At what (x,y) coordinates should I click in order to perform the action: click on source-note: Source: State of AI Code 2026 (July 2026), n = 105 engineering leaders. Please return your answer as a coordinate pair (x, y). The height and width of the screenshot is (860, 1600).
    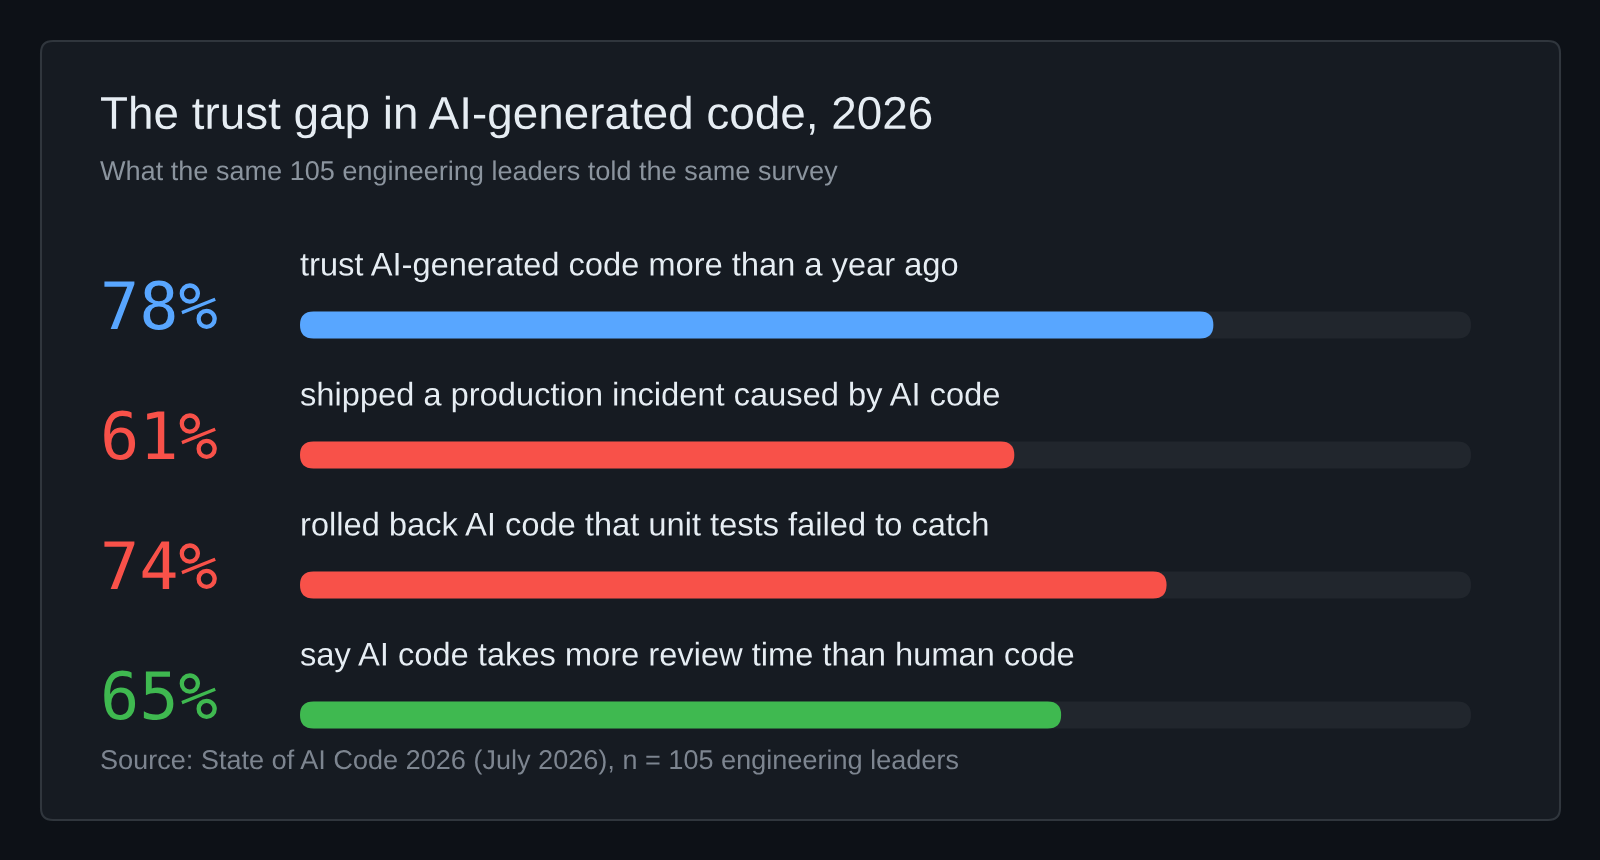
    Looking at the image, I should click on (529, 762).